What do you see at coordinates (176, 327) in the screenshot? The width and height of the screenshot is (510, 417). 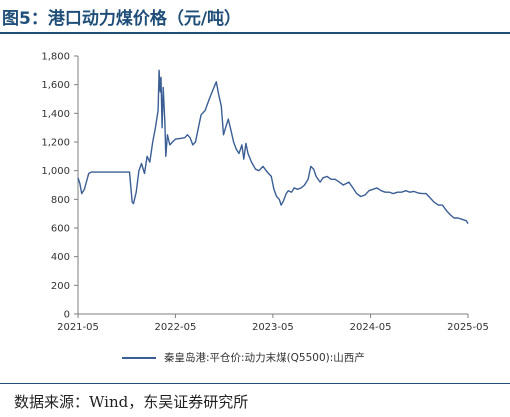 I see `x-tick-label: 2022-05` at bounding box center [176, 327].